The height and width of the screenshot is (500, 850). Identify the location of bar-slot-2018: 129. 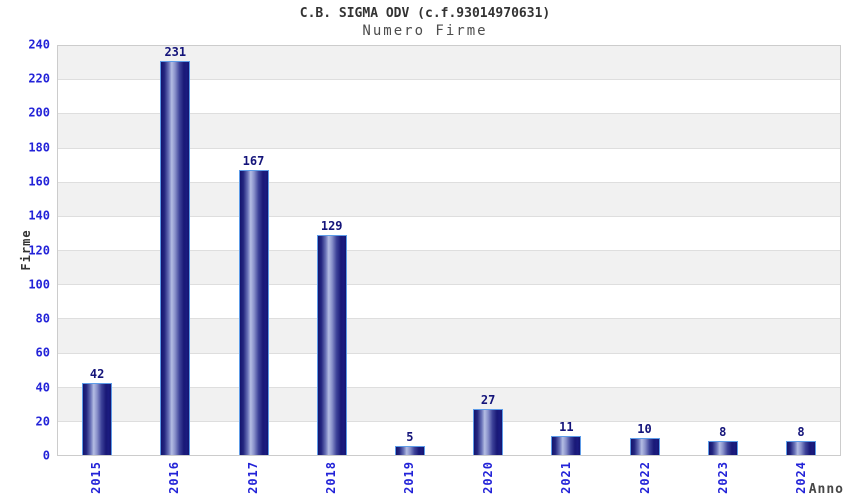
(332, 250).